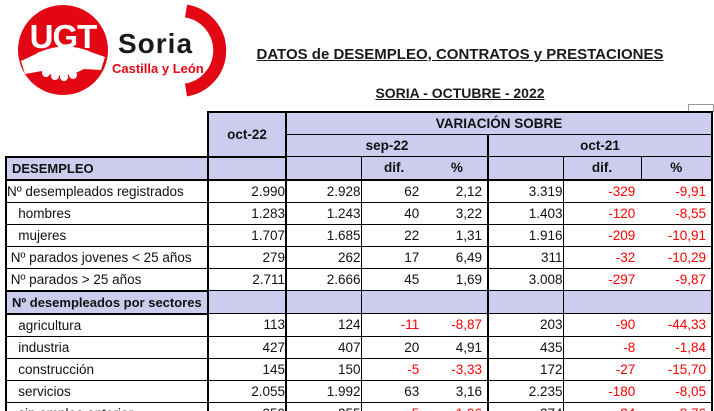 The height and width of the screenshot is (411, 714). What do you see at coordinates (638, 347) in the screenshot?
I see `cell-oct21-variation: -8 -1,84` at bounding box center [638, 347].